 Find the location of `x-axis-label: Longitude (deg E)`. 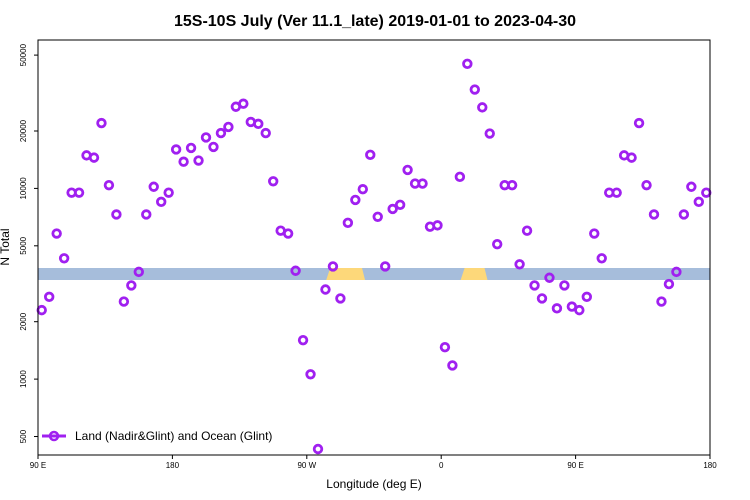

x-axis-label: Longitude (deg E) is located at coordinates (373, 484).